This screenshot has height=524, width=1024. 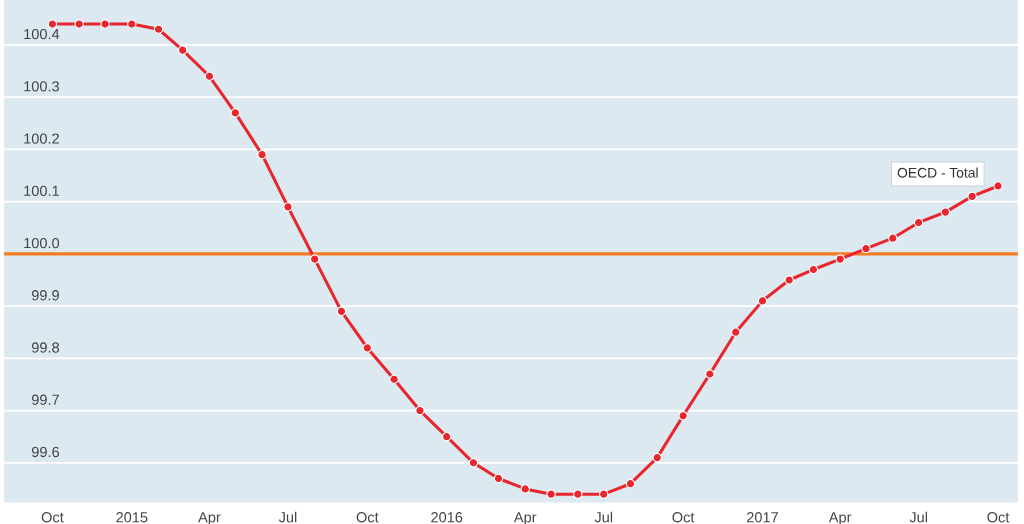 I want to click on y-tick-label: 99.9, so click(x=45, y=295).